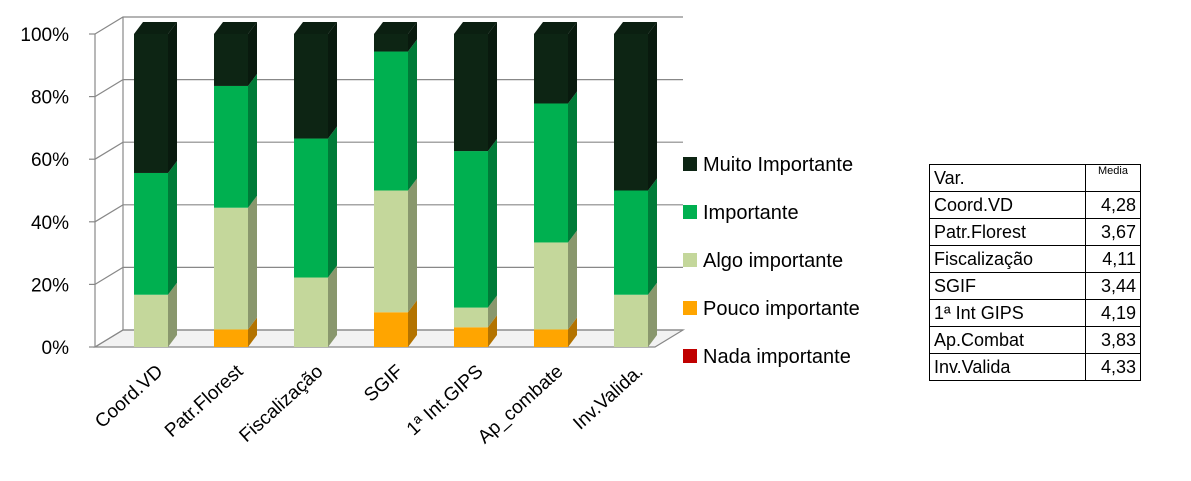 The width and height of the screenshot is (1191, 481). What do you see at coordinates (751, 213) in the screenshot?
I see `legend-label: Importante` at bounding box center [751, 213].